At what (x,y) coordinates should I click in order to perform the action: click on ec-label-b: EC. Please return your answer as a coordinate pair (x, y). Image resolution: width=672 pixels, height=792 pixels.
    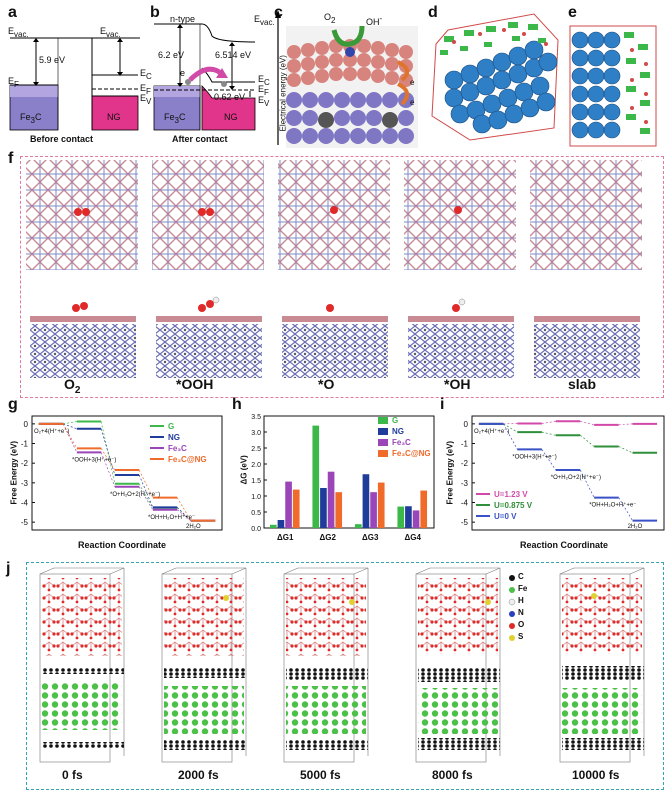
    Looking at the image, I should click on (264, 80).